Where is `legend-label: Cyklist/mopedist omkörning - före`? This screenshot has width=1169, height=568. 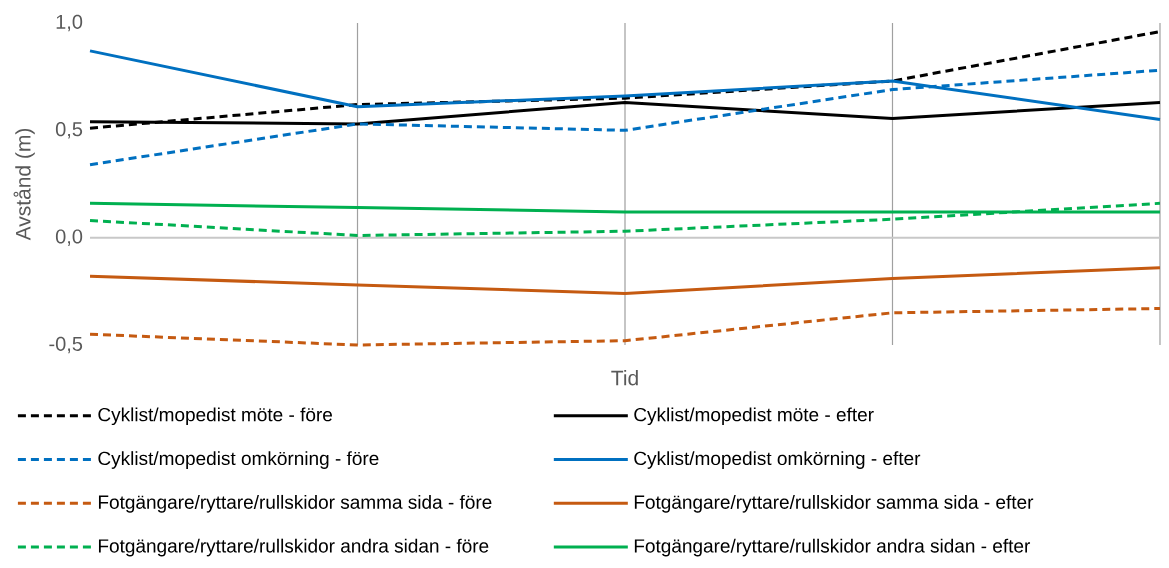
legend-label: Cyklist/mopedist omkörning - före is located at coordinates (238, 460).